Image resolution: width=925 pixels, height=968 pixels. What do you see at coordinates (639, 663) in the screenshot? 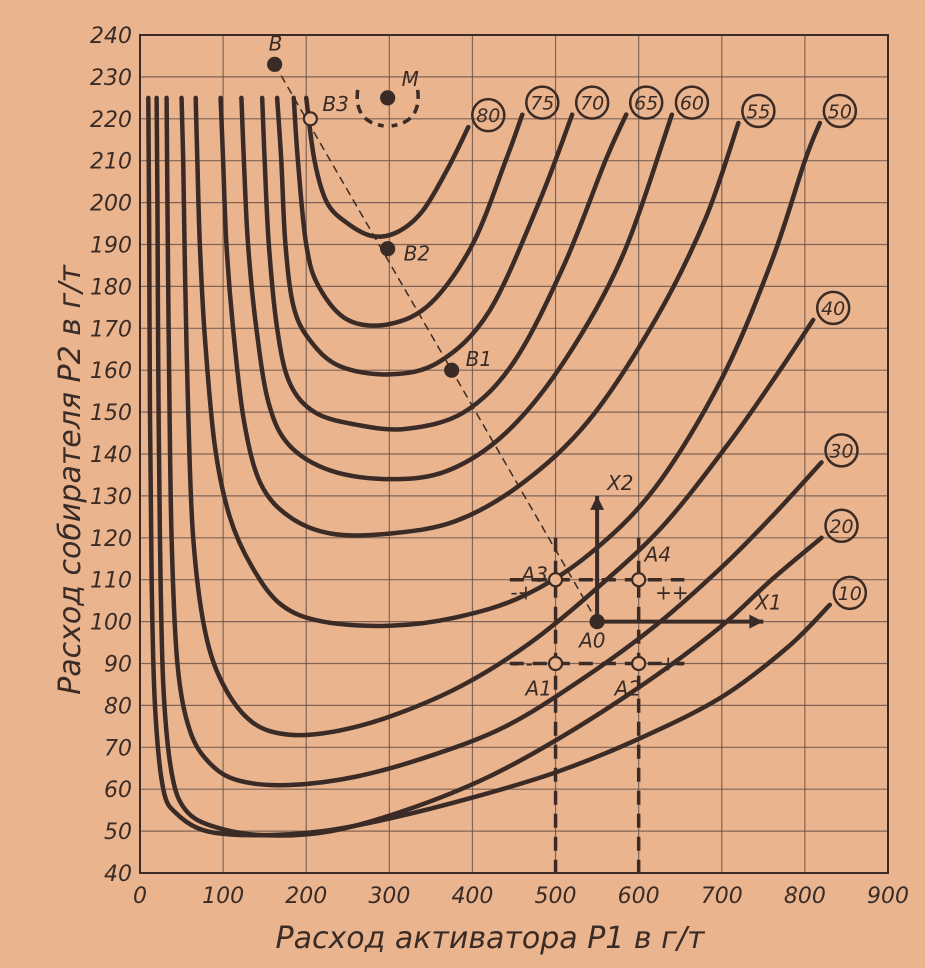
I see `point-A2` at bounding box center [639, 663].